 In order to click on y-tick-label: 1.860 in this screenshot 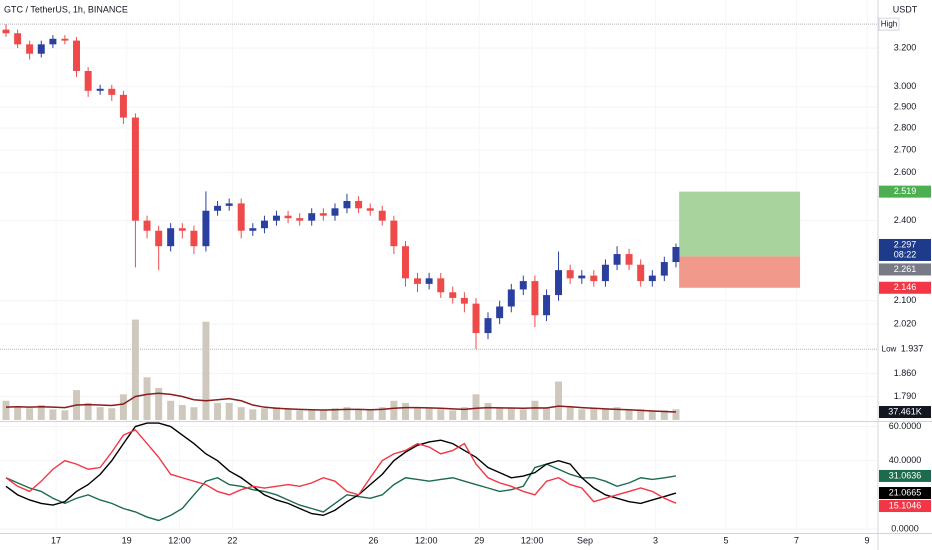, I will do `click(905, 373)`.